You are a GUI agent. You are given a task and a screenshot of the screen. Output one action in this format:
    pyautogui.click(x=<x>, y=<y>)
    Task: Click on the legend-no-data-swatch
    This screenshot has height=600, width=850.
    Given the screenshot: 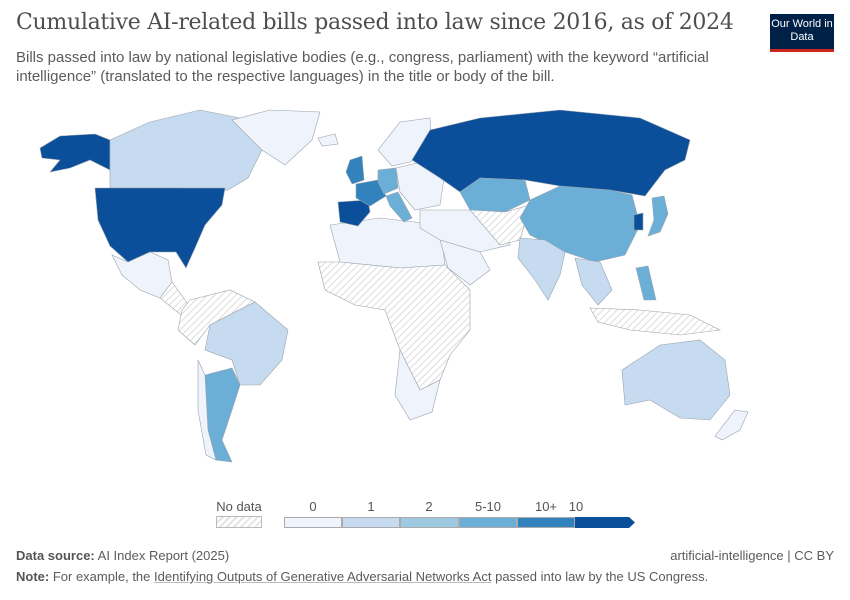 What is the action you would take?
    pyautogui.click(x=239, y=522)
    